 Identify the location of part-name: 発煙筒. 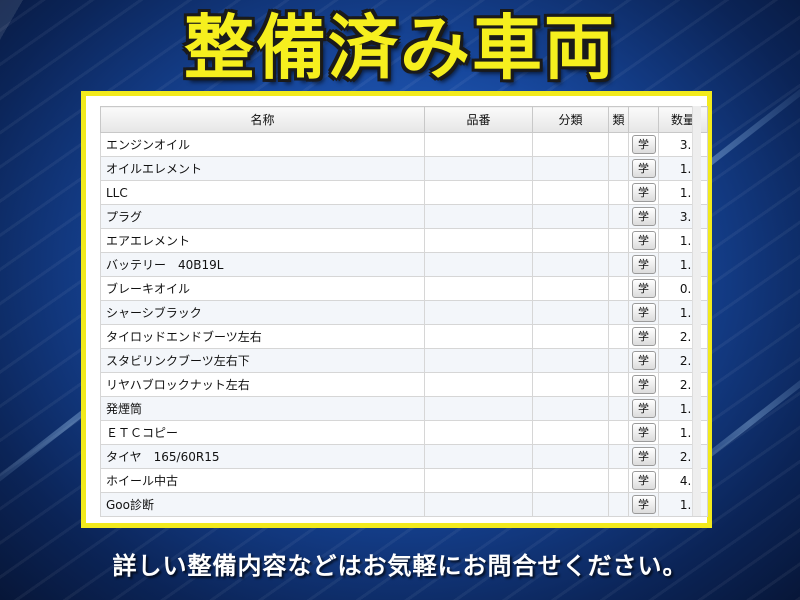
(262, 408).